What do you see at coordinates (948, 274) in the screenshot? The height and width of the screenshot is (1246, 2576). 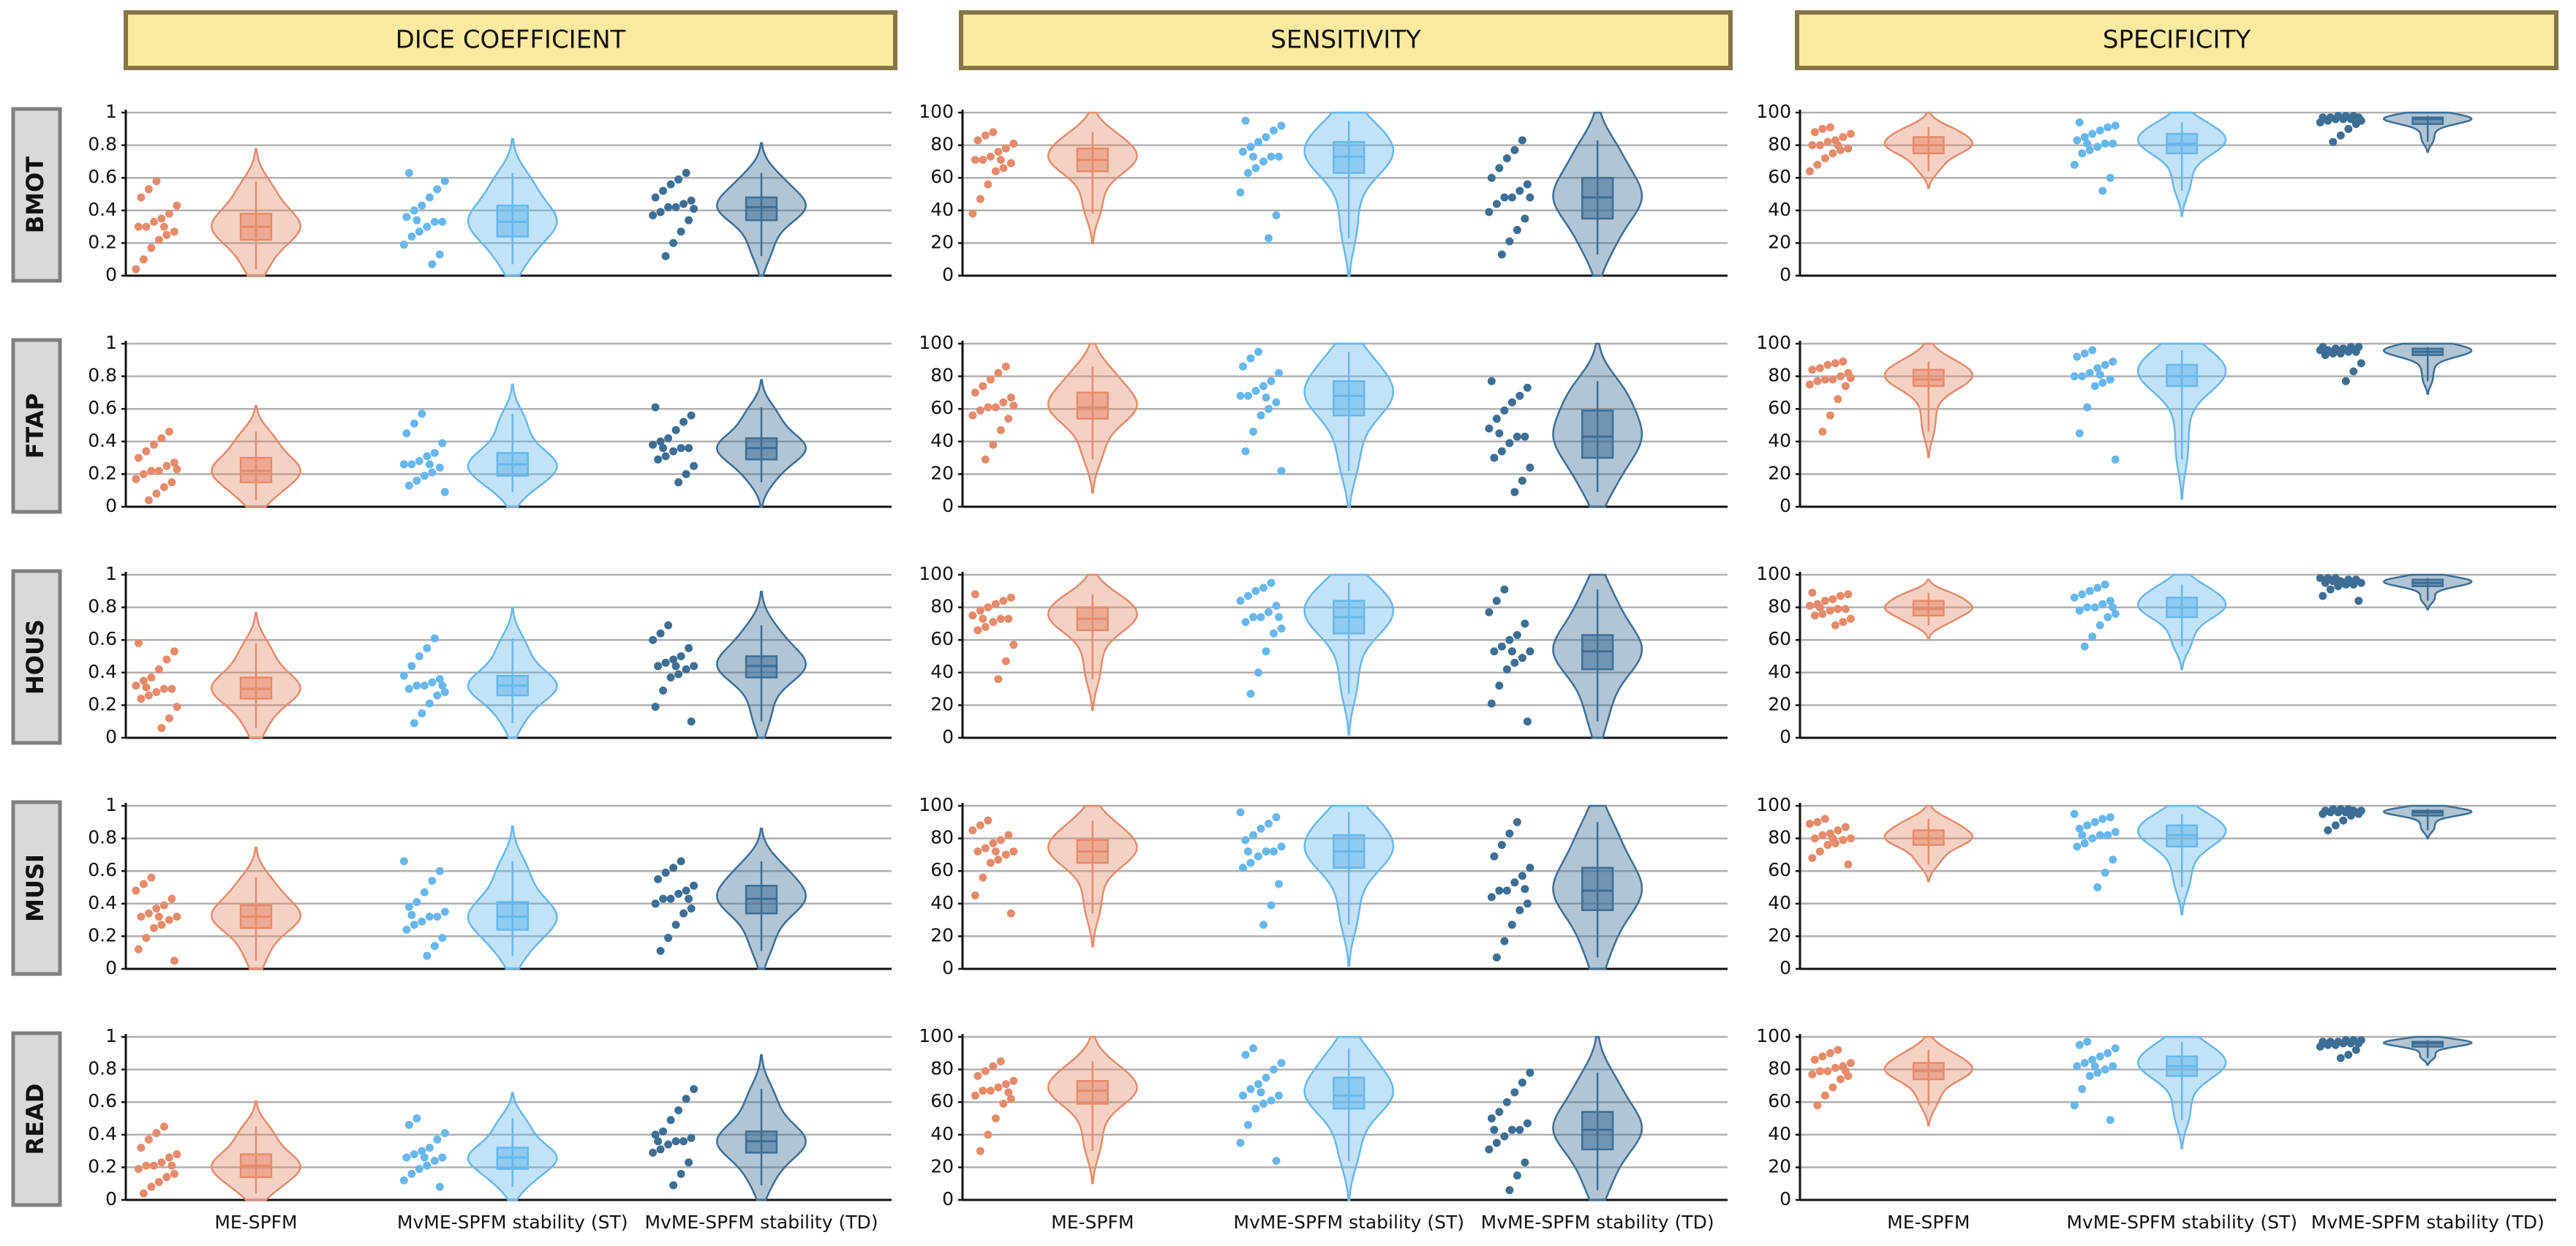 I see `y-tick-label: 0` at bounding box center [948, 274].